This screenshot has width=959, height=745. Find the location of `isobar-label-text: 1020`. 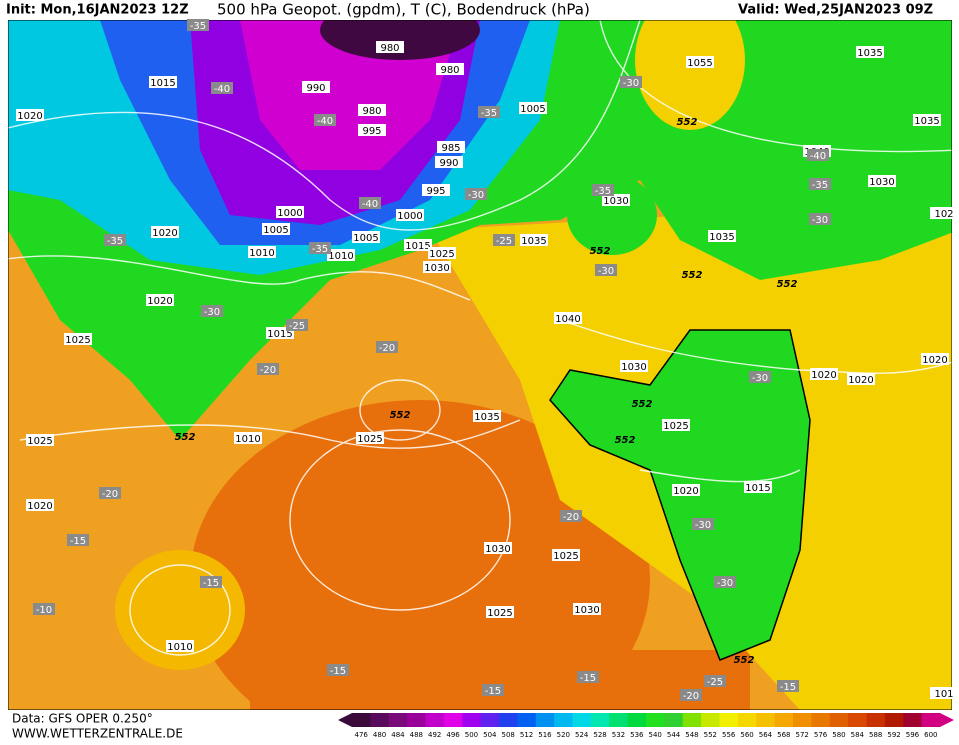

isobar-label-text: 1020 is located at coordinates (860, 380).